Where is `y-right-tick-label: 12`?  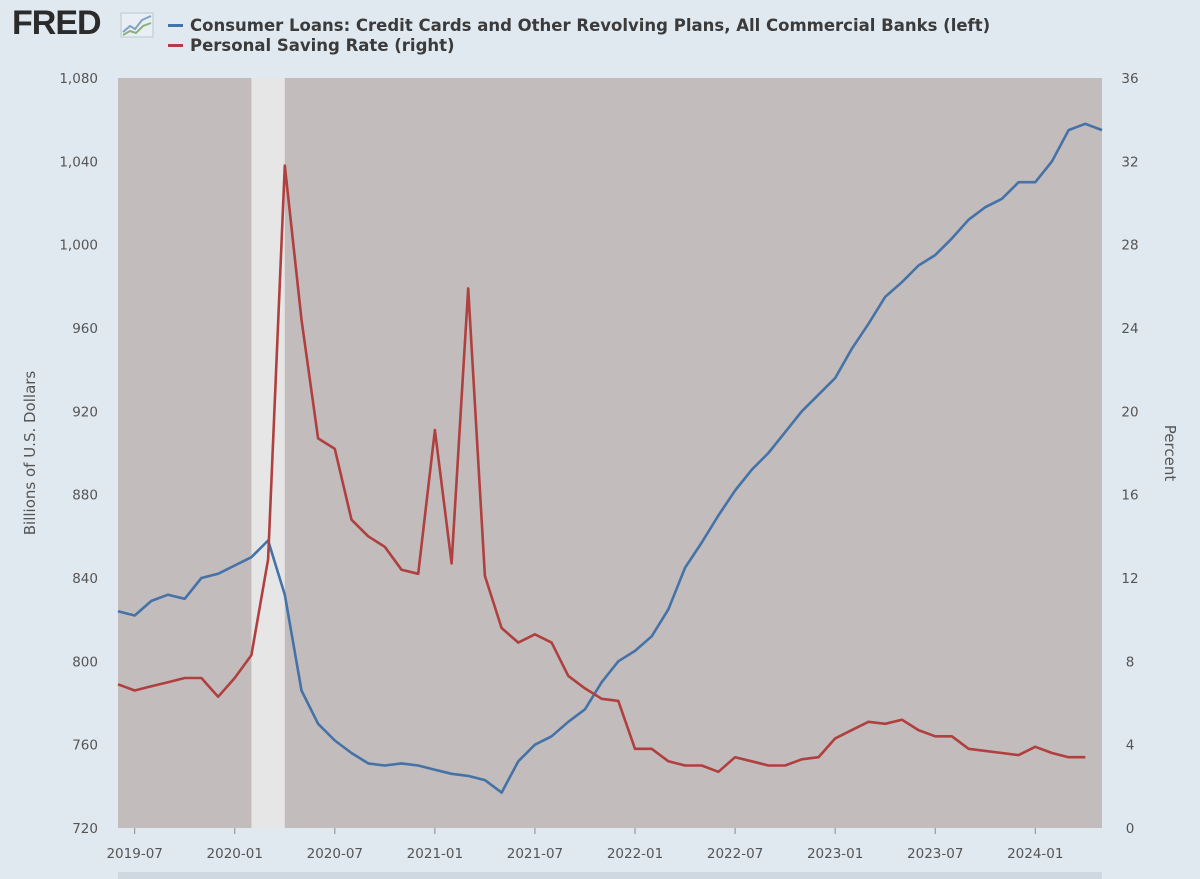 y-right-tick-label: 12 is located at coordinates (1129, 579).